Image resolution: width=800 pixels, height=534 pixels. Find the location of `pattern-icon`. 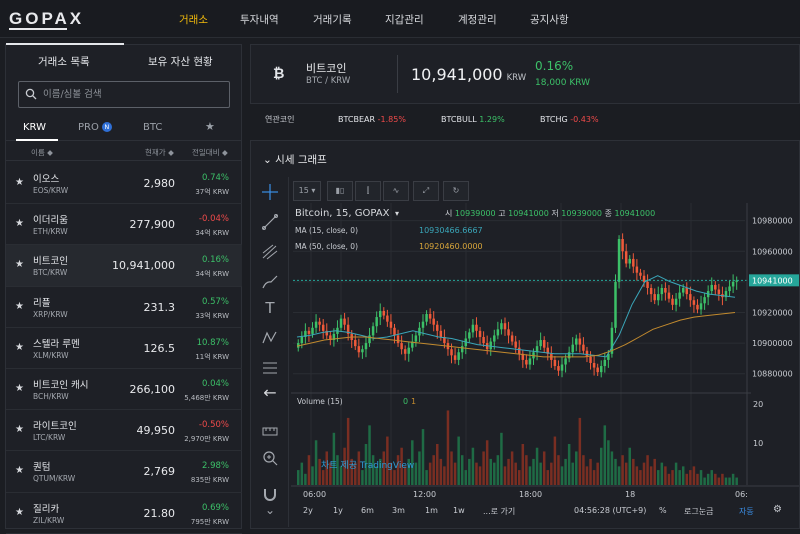

pattern-icon is located at coordinates (270, 338).